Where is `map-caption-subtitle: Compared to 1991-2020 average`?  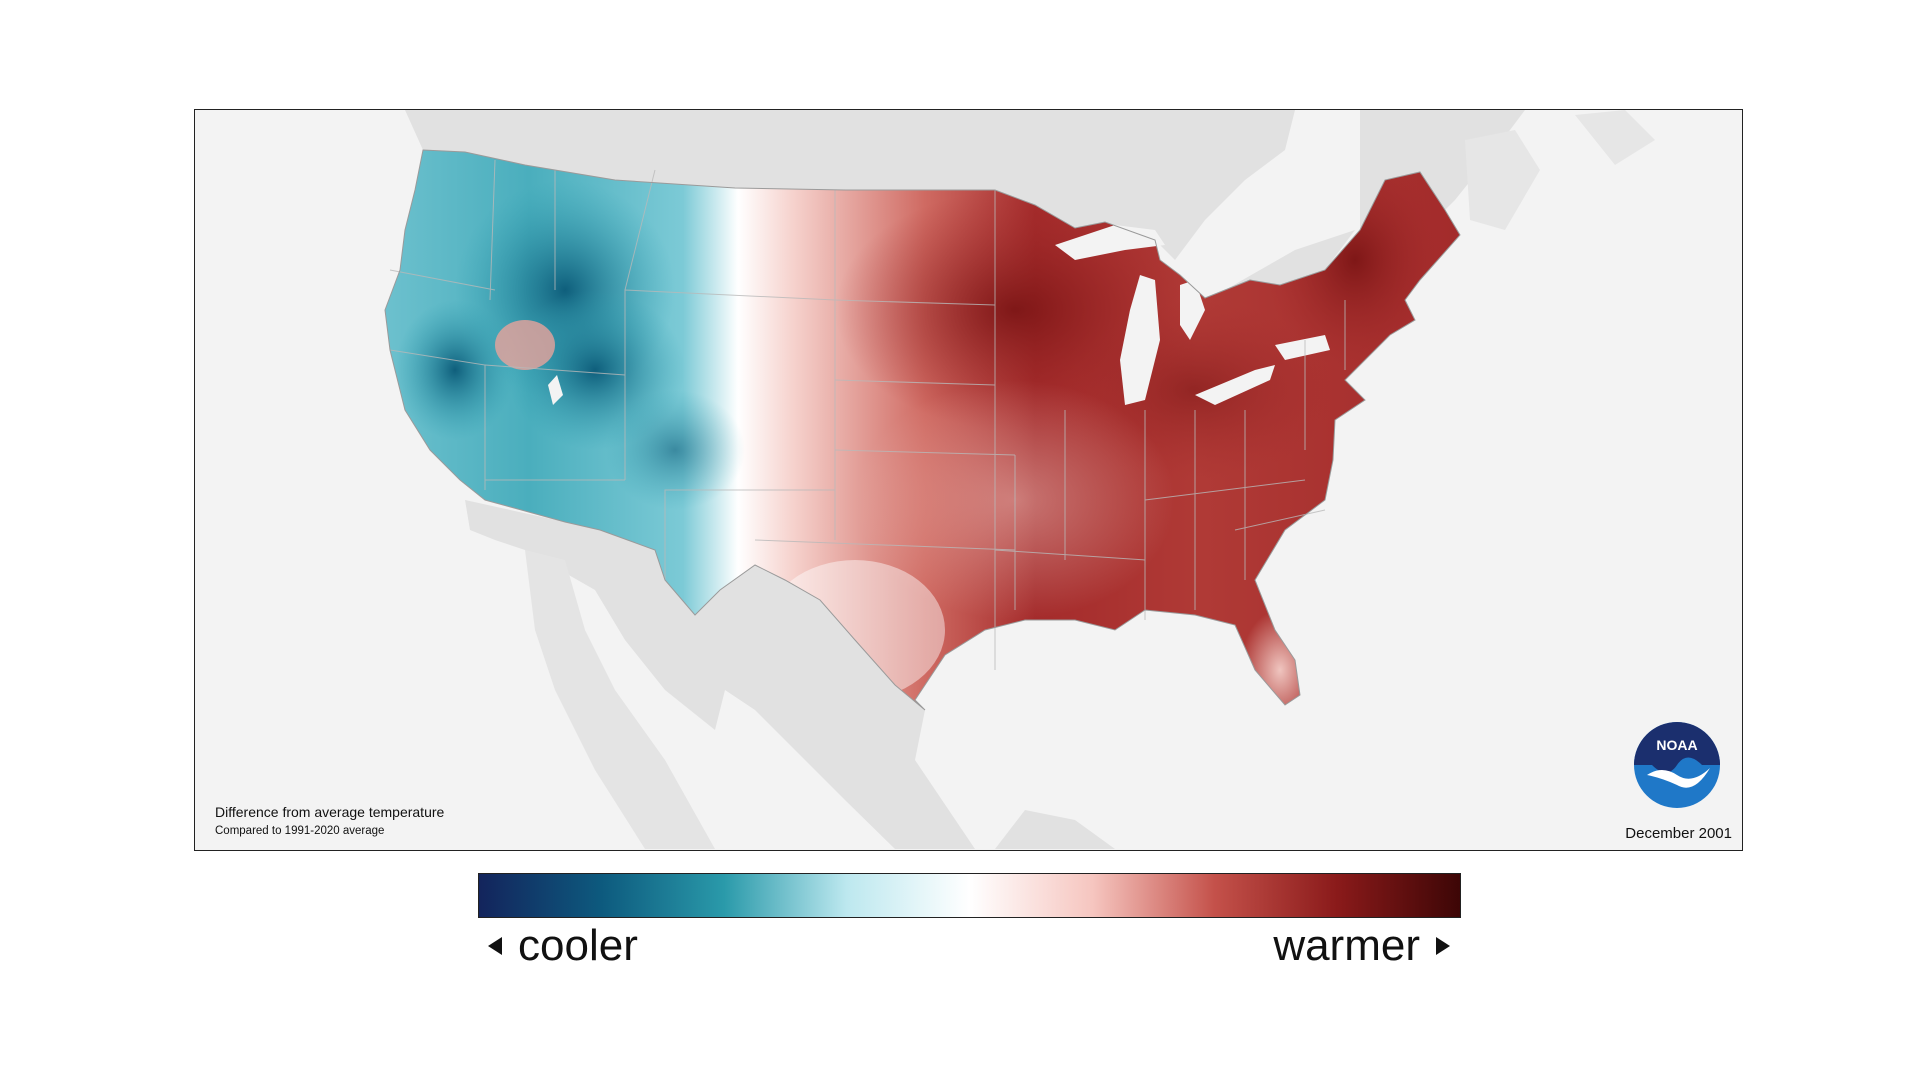 map-caption-subtitle: Compared to 1991-2020 average is located at coordinates (300, 831).